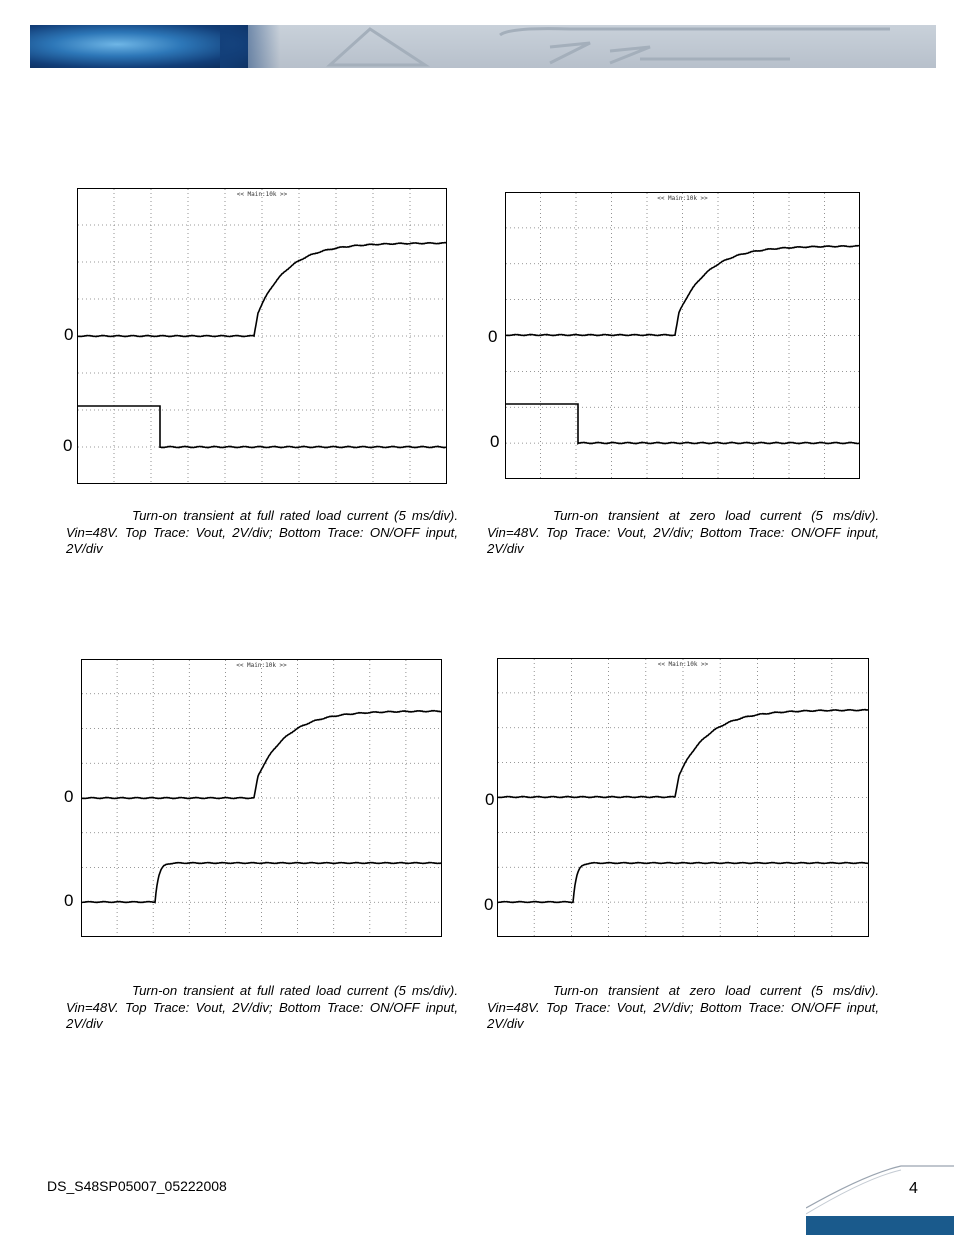  Describe the element at coordinates (608, 47) in the screenshot. I see `banner-watermark-logo` at that location.